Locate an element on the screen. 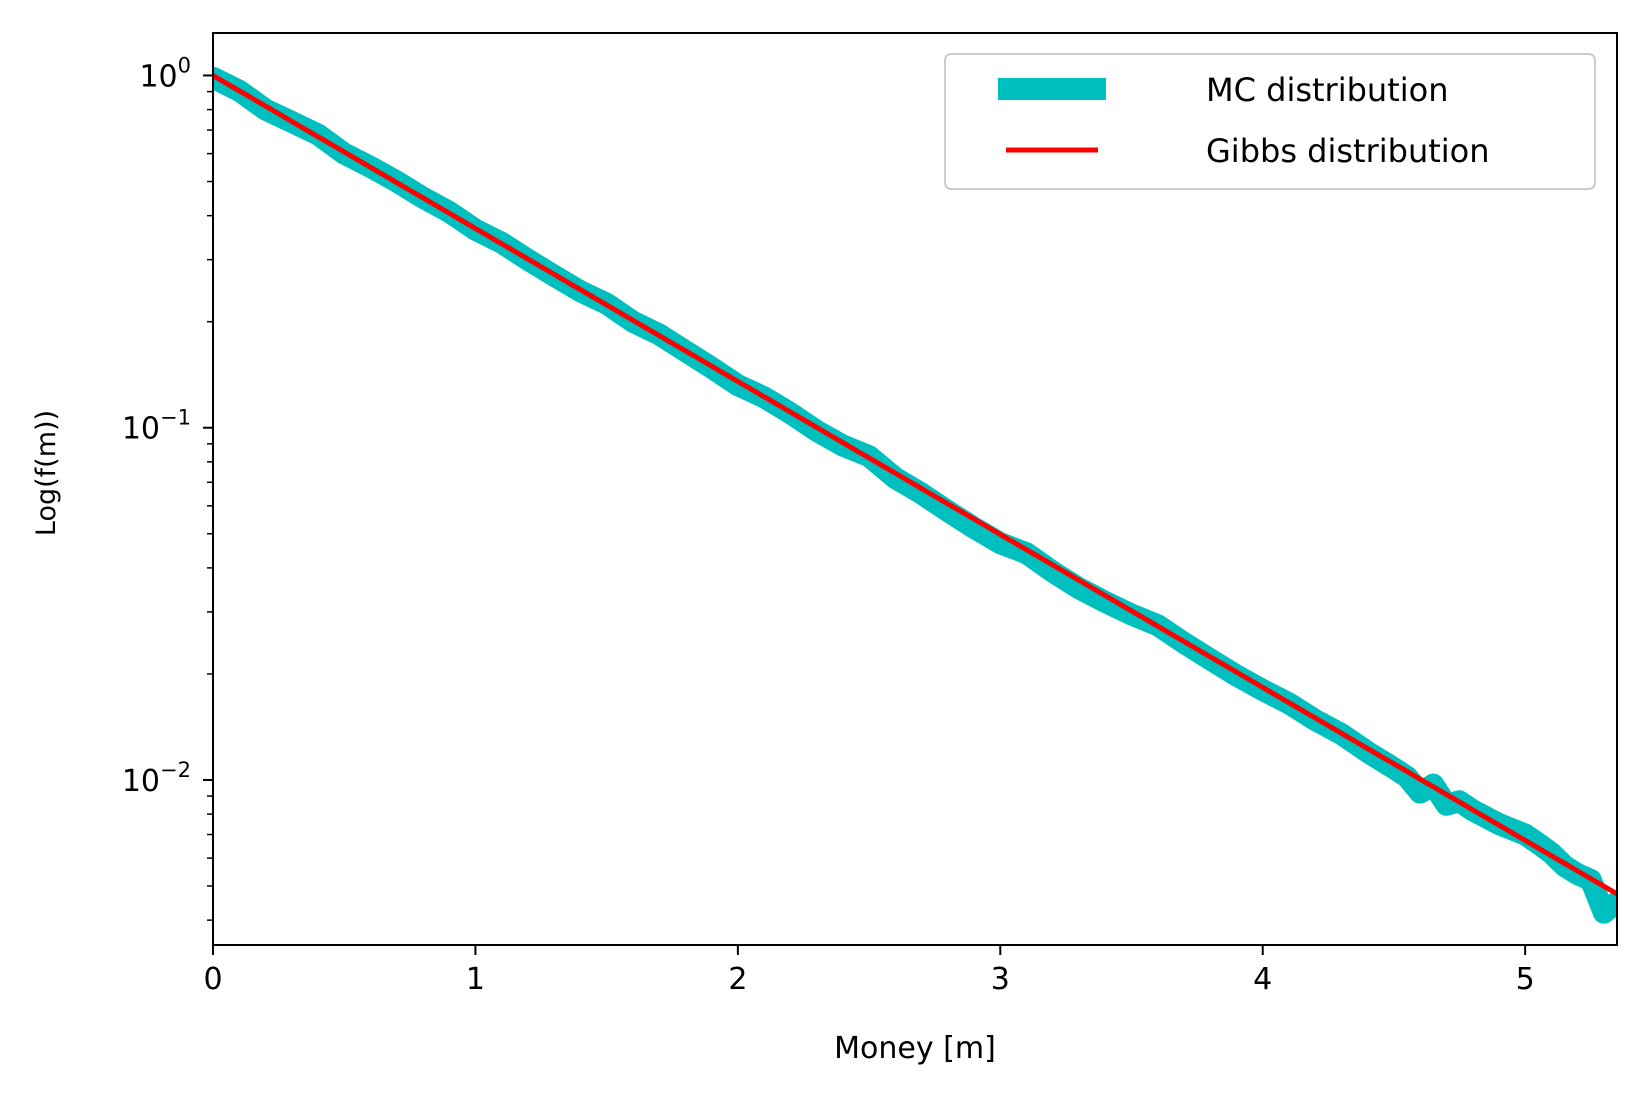  y-tick-label: 10⁰ is located at coordinates (165, 73).